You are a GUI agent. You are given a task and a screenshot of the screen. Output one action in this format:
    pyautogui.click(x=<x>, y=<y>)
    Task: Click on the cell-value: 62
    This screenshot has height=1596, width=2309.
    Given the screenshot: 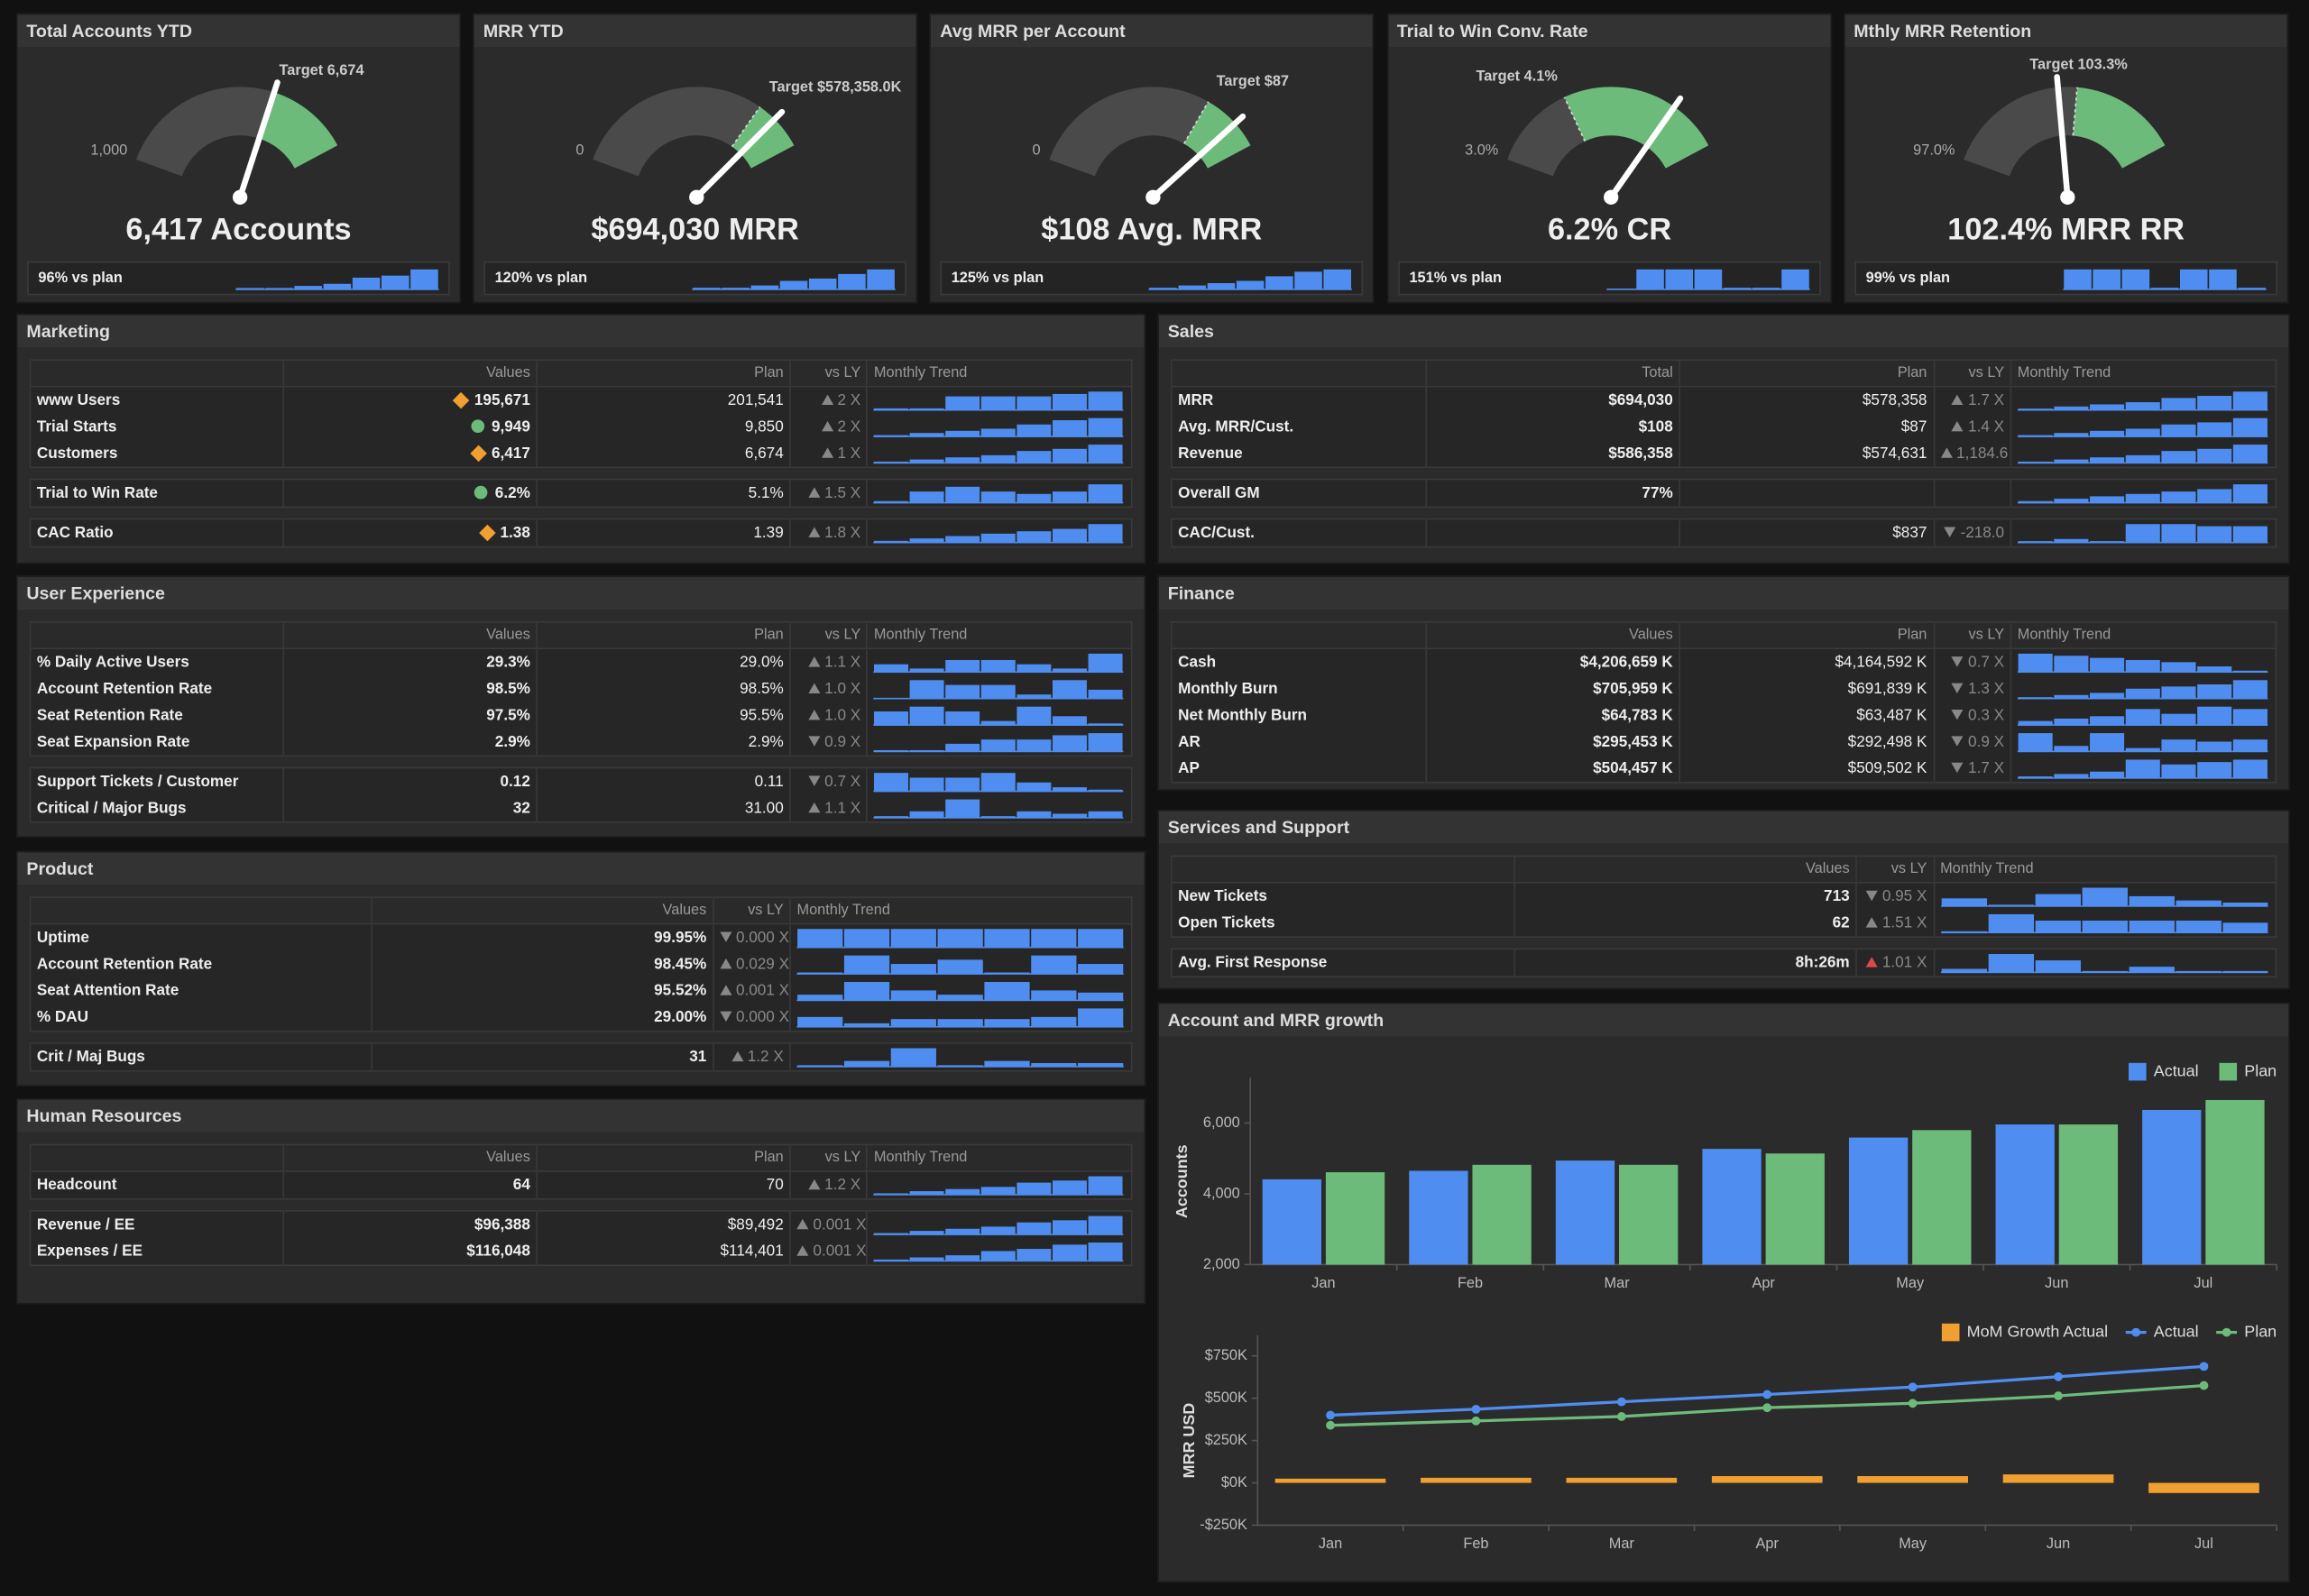 What is the action you would take?
    pyautogui.click(x=1841, y=923)
    